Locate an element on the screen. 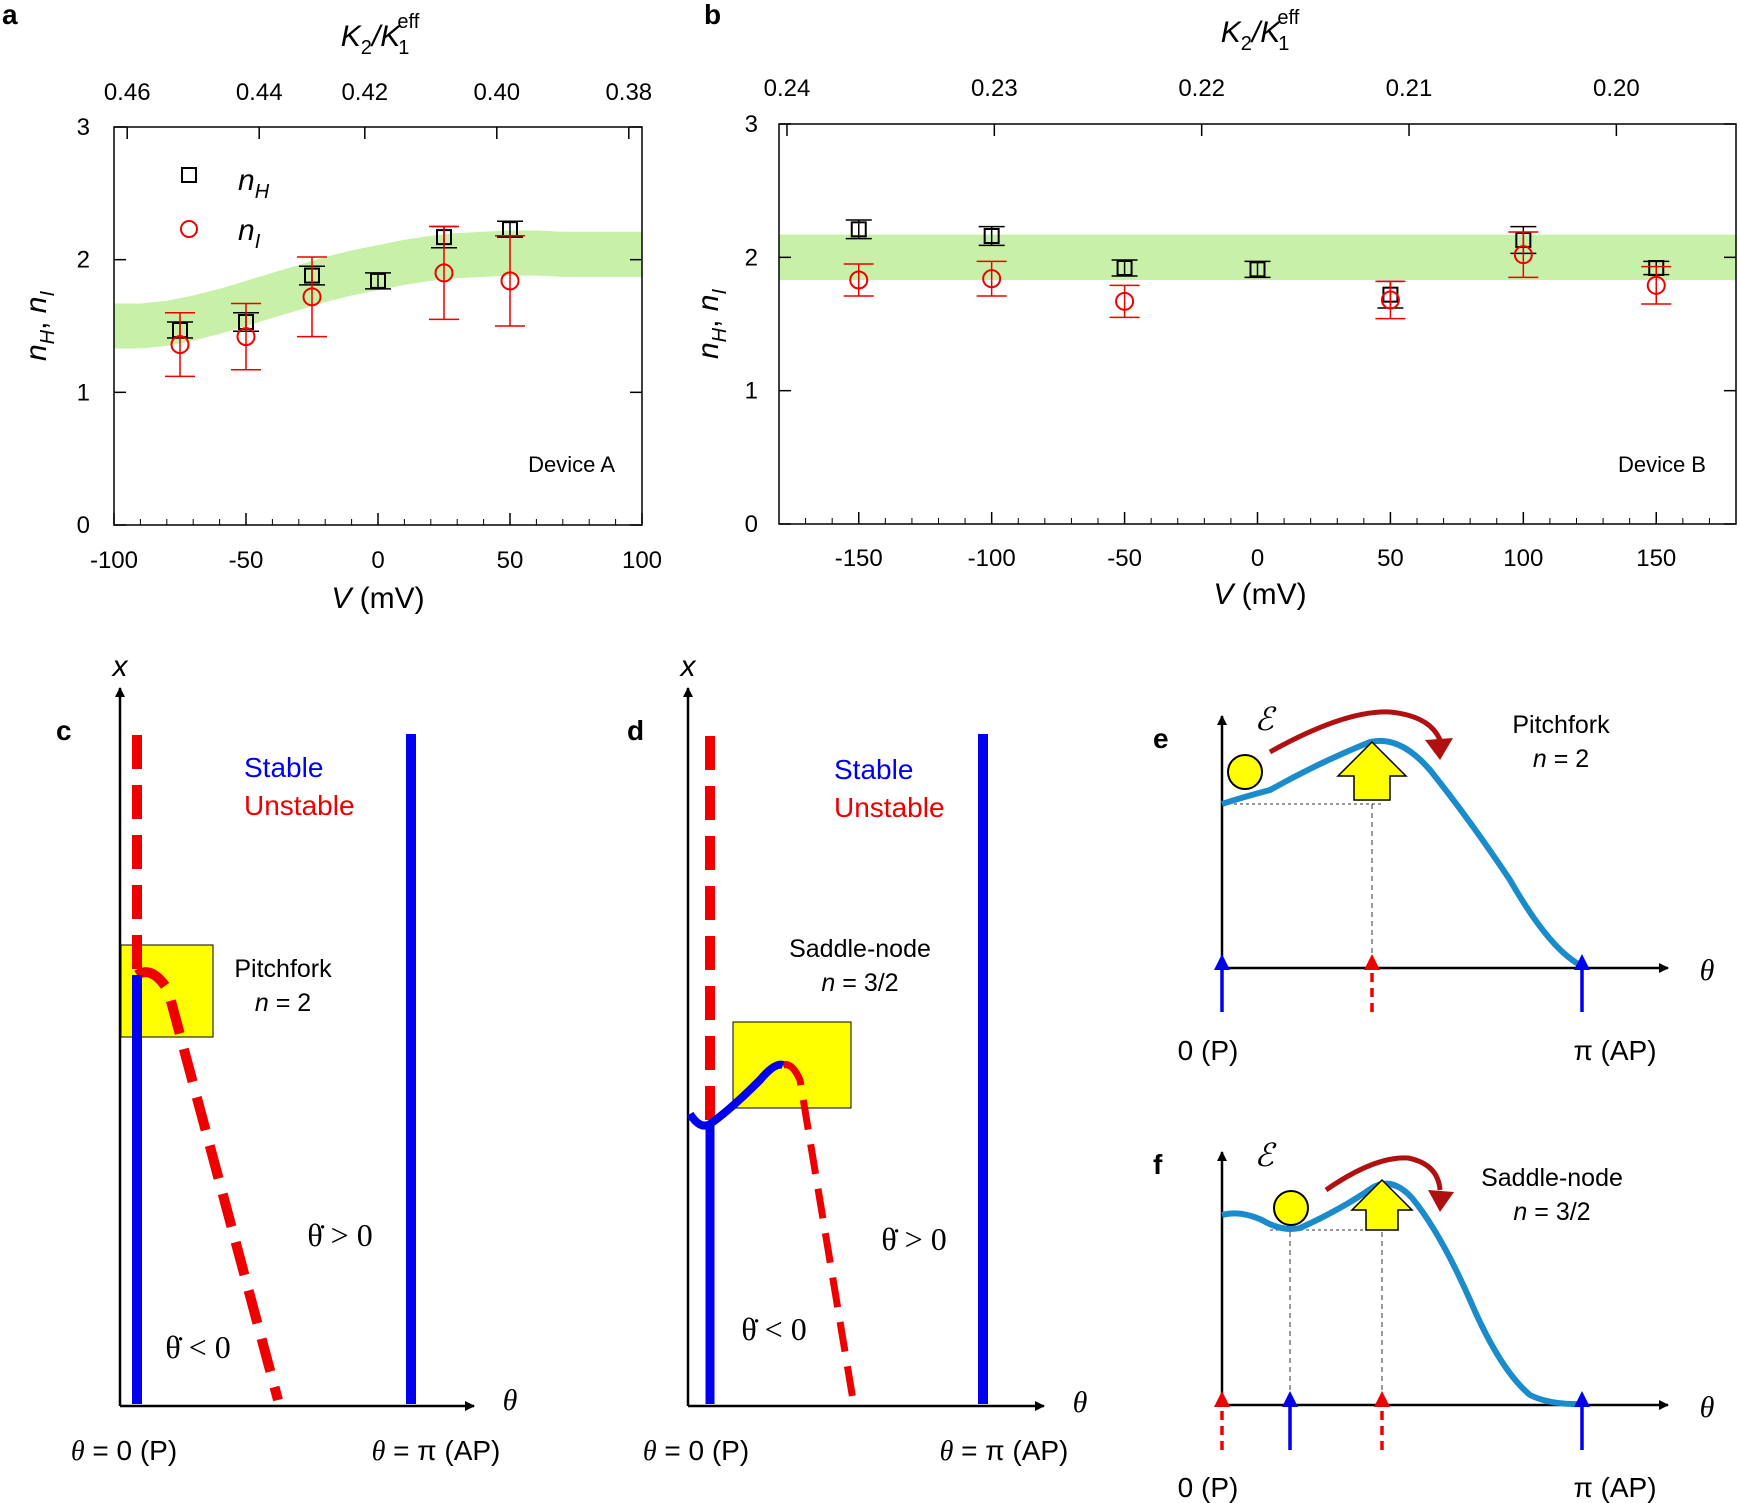  top-tick-label: 0.40 is located at coordinates (496, 92).